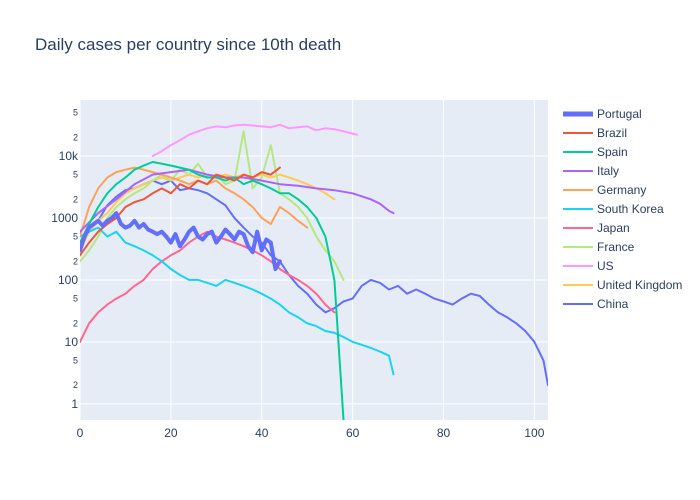 The width and height of the screenshot is (700, 500). I want to click on legend-label: United Kingdom, so click(639, 285).